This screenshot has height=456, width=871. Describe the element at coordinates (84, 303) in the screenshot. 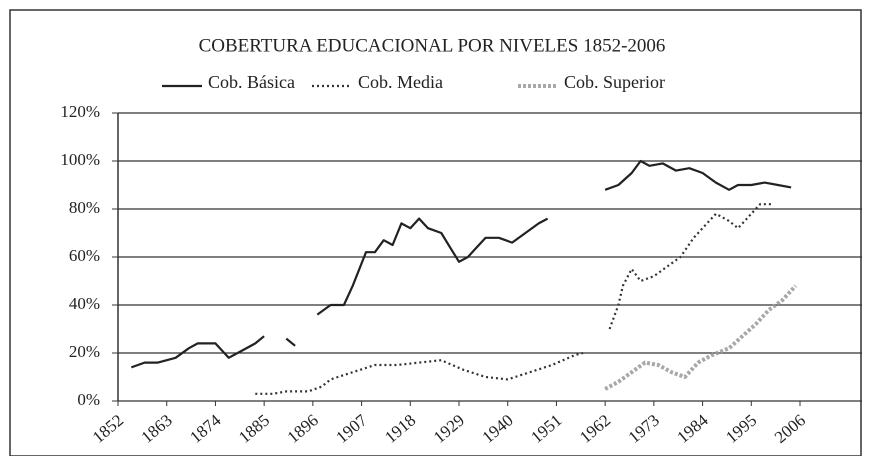

I see `y-tick-label: 40%` at that location.